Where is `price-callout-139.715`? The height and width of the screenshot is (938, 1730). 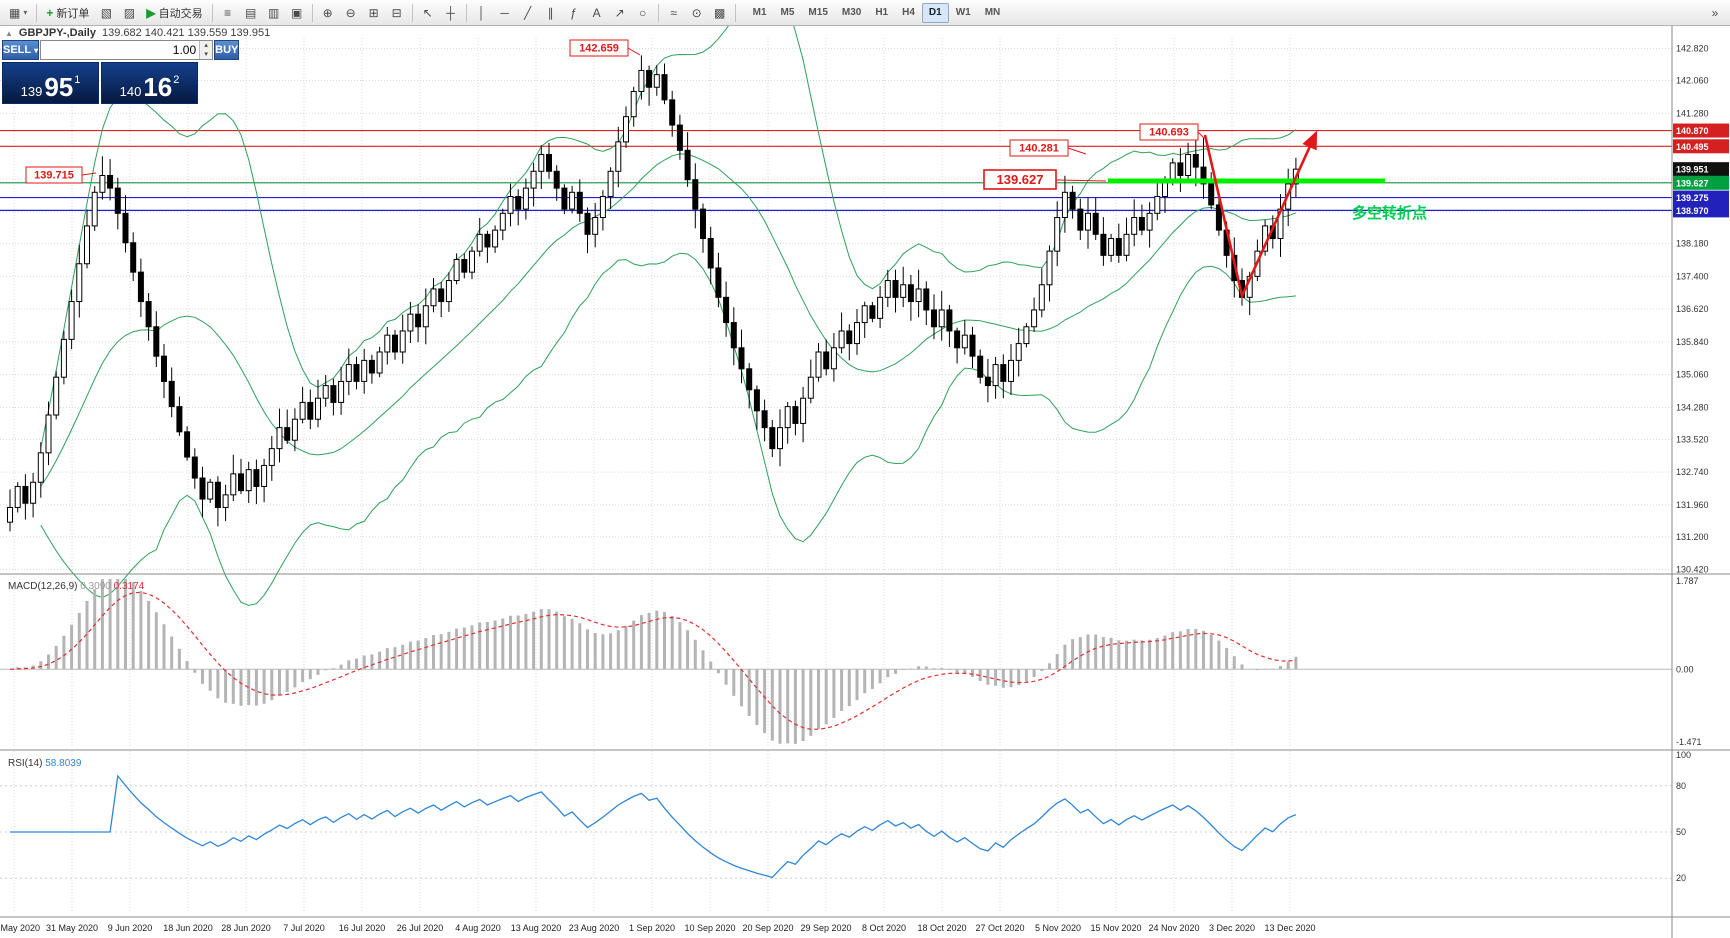 price-callout-139.715 is located at coordinates (54, 175).